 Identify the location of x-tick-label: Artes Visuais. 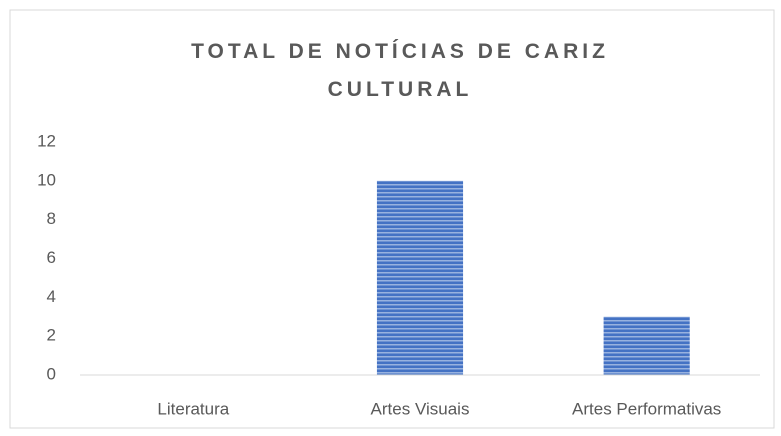
(420, 408).